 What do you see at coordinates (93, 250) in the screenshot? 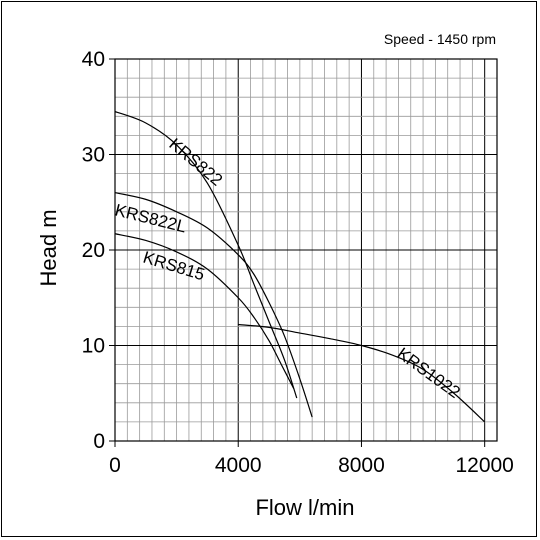
I see `y-tick-label: 20` at bounding box center [93, 250].